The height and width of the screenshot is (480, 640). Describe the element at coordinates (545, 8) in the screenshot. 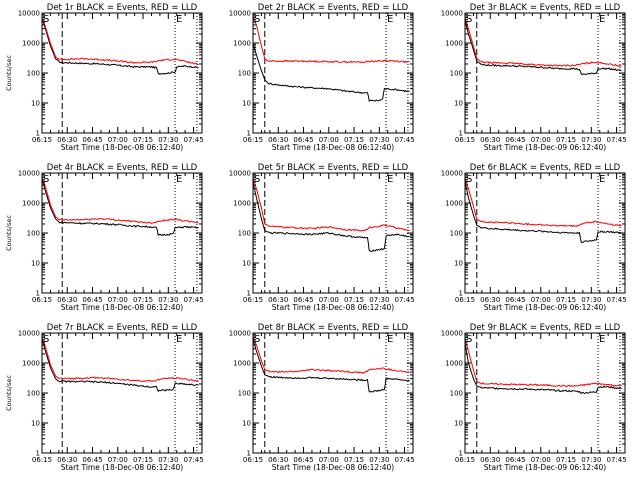

I see `panel-title: Det 3r BLACK = Events, RED = LLD` at that location.